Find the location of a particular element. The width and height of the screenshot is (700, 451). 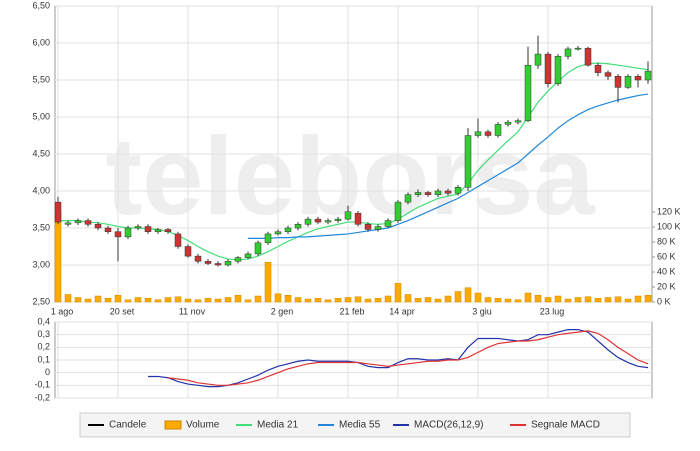

y-tick-label: 4,50 is located at coordinates (41, 153).